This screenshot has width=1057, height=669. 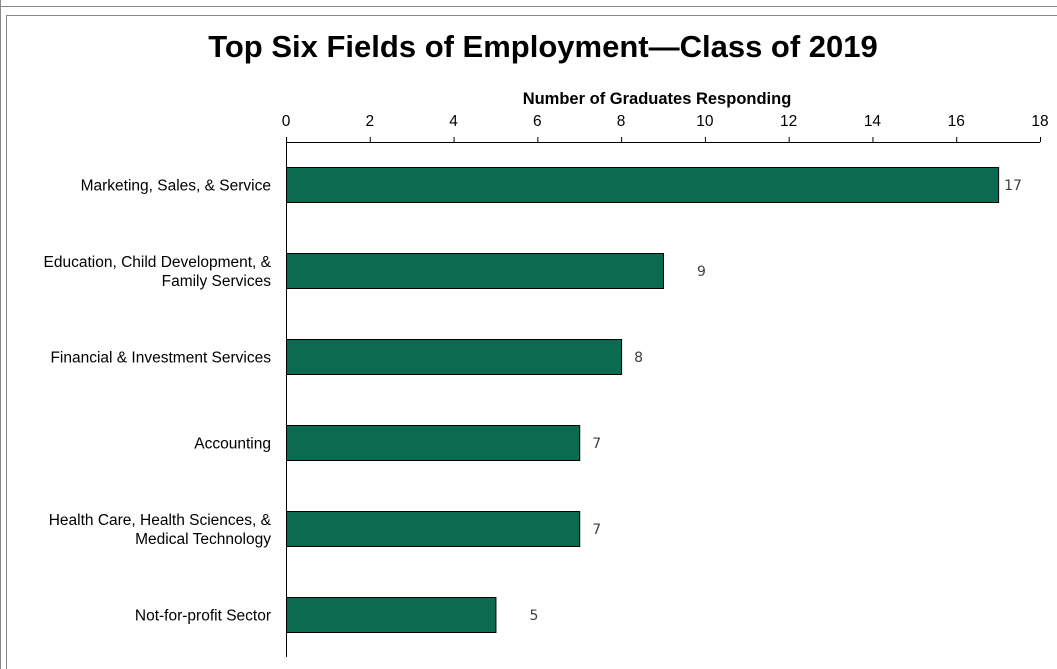 What do you see at coordinates (657, 99) in the screenshot?
I see `x-axis-label: Number of Graduates Responding` at bounding box center [657, 99].